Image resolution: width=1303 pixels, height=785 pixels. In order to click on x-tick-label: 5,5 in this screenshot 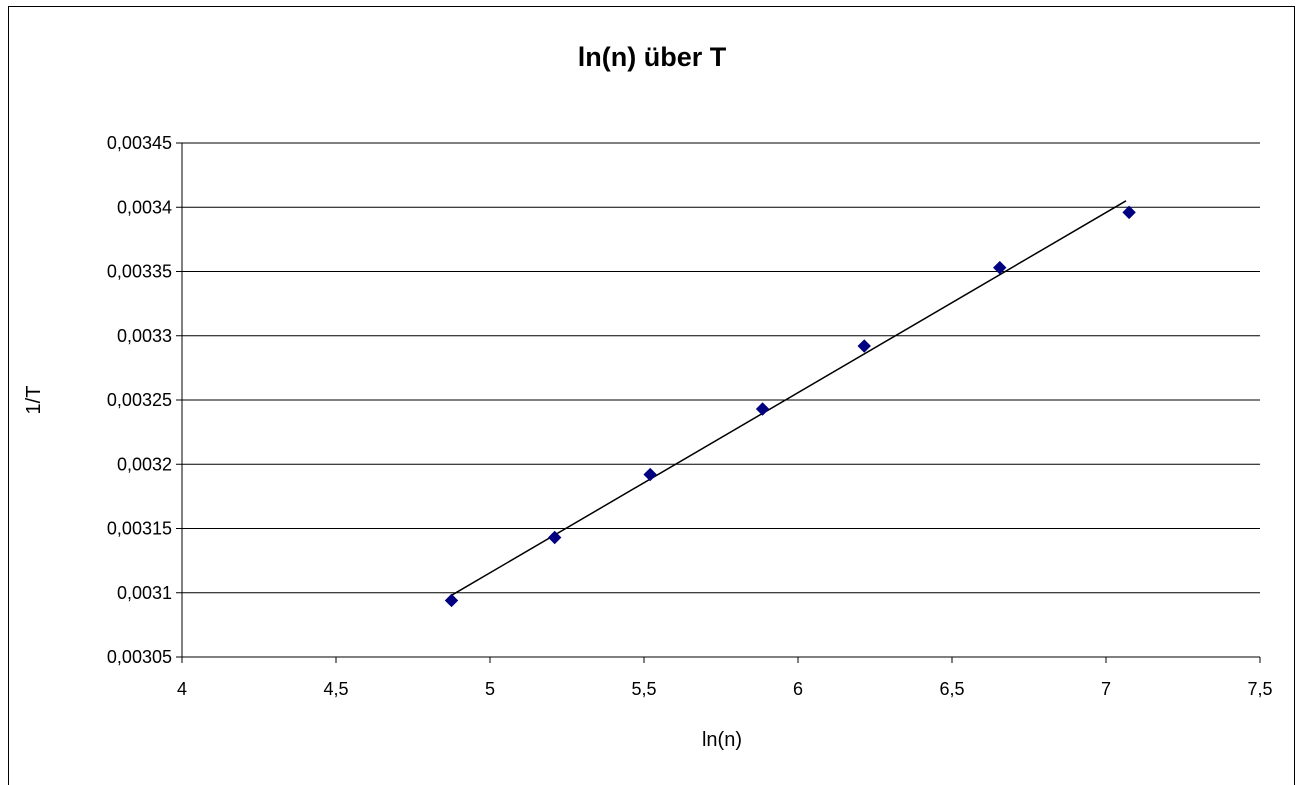, I will do `click(643, 689)`.